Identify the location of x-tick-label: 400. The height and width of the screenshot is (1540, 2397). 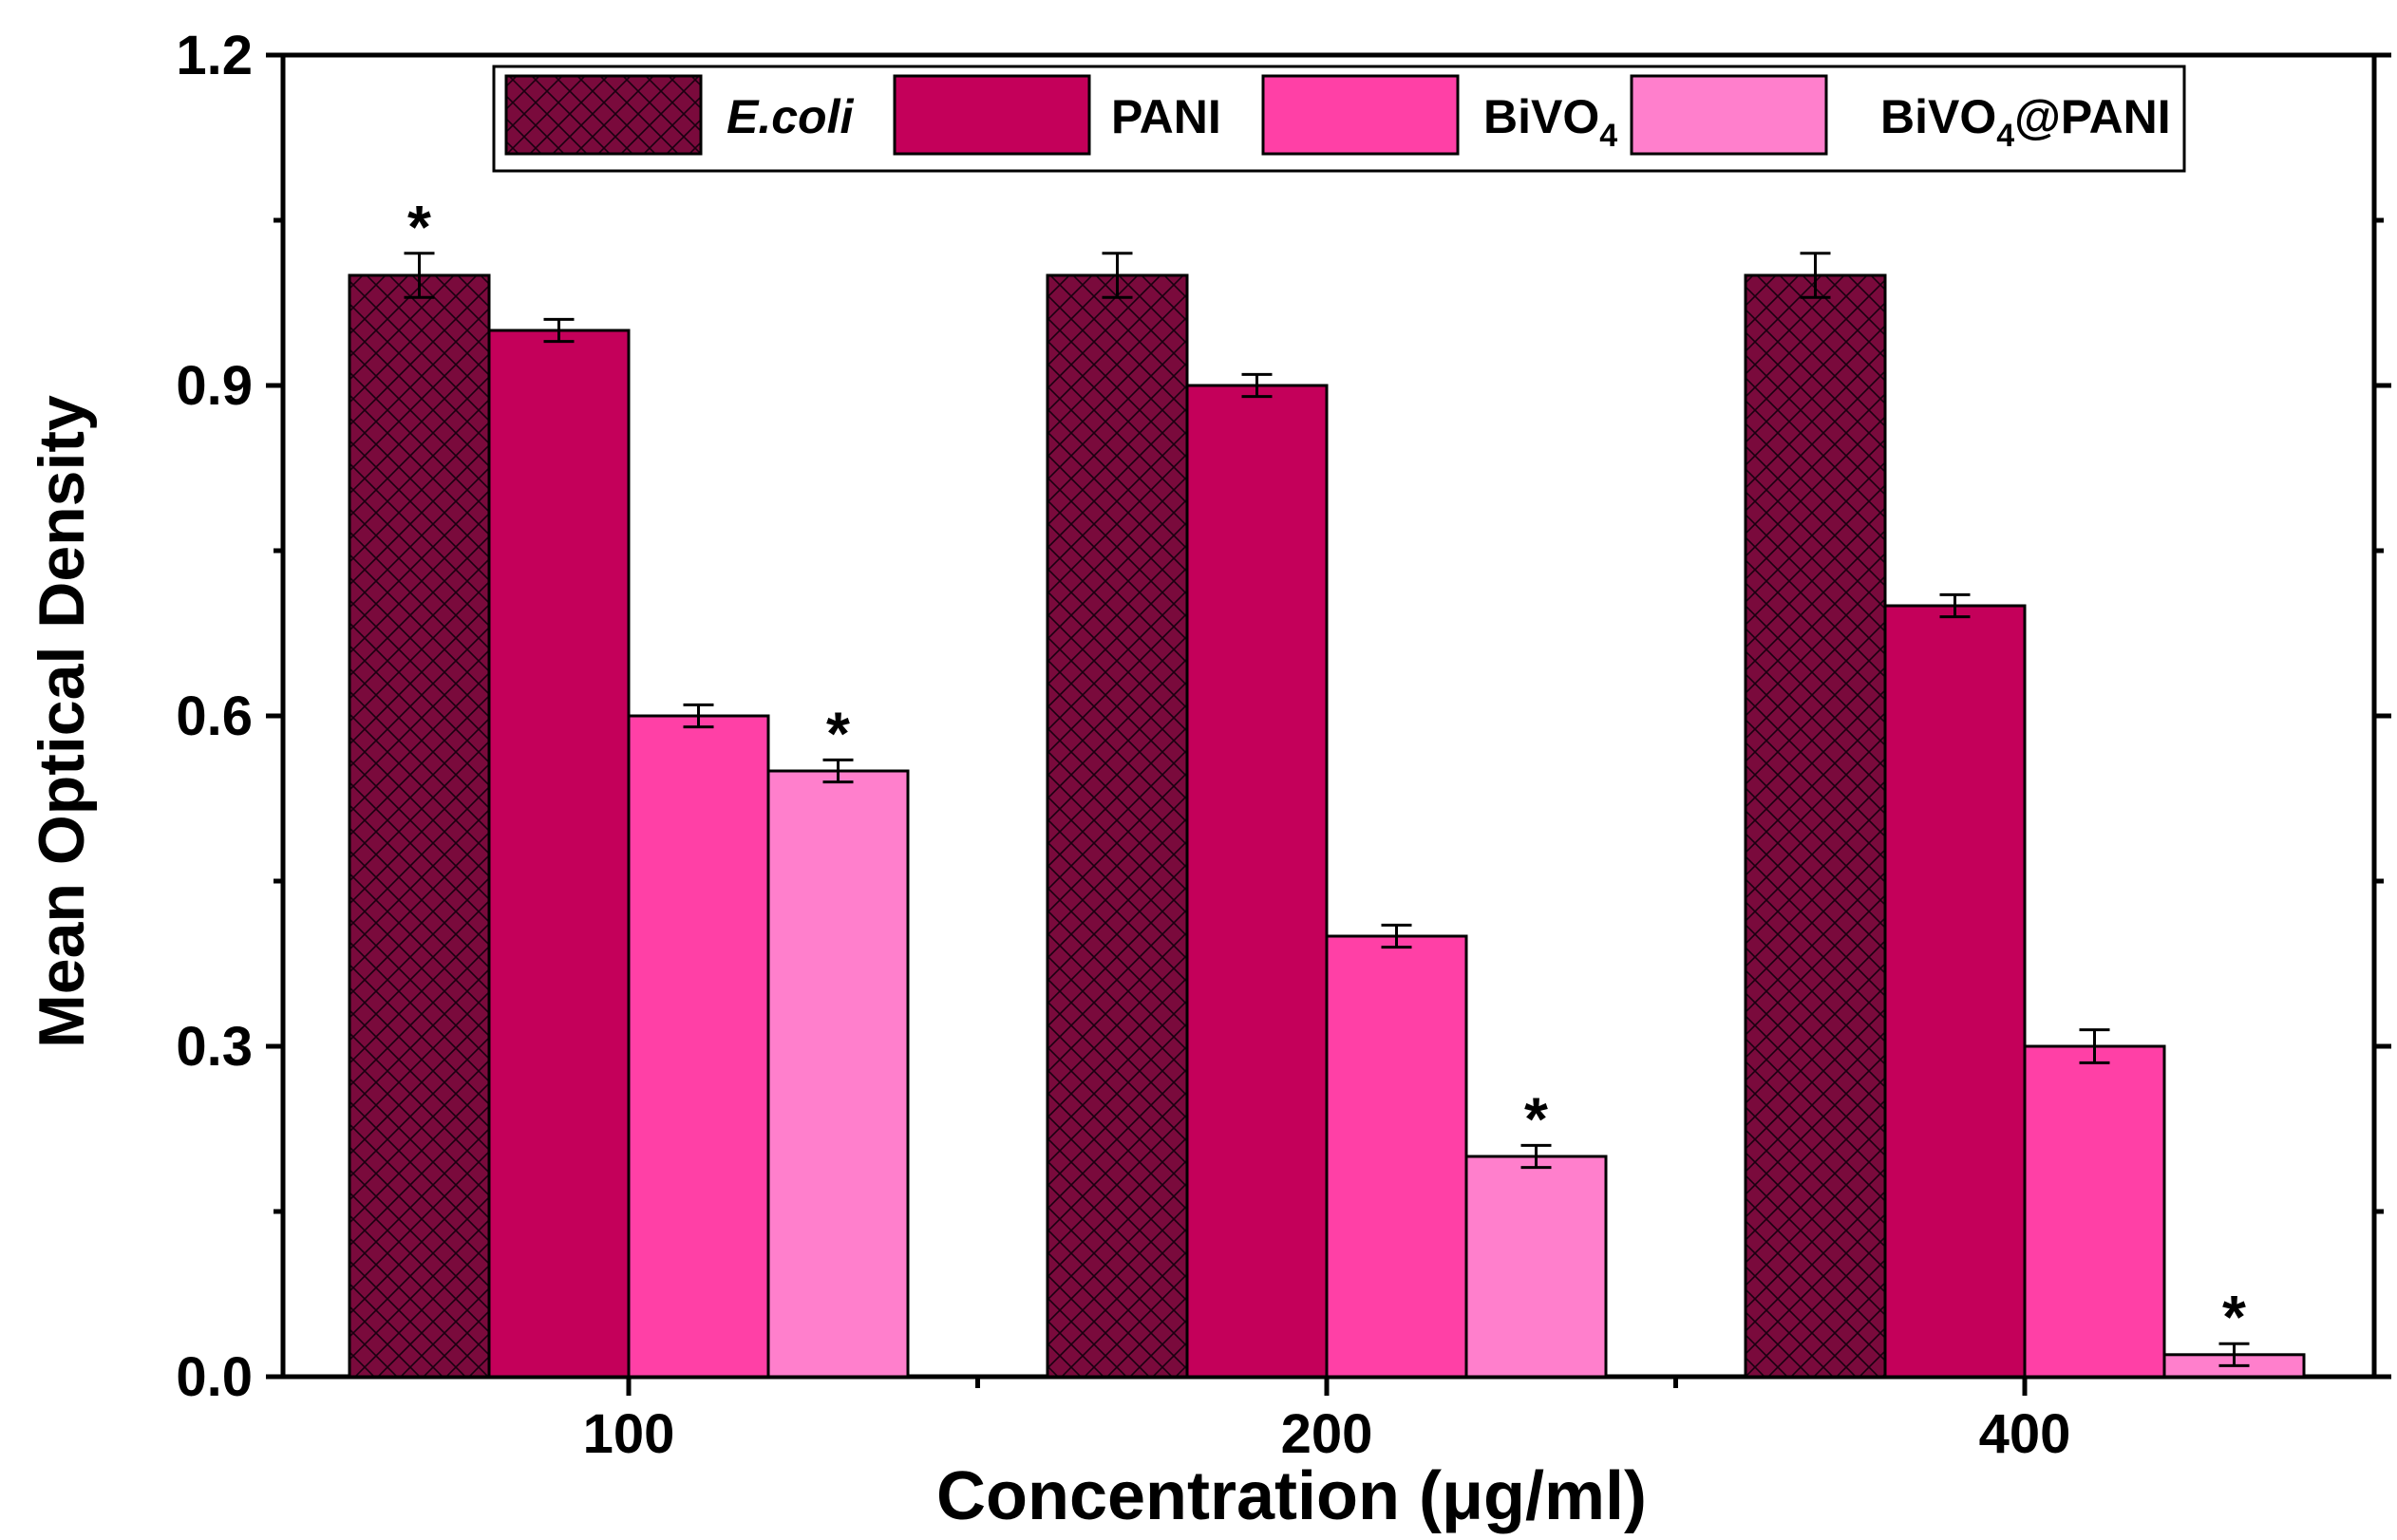
(2025, 1434).